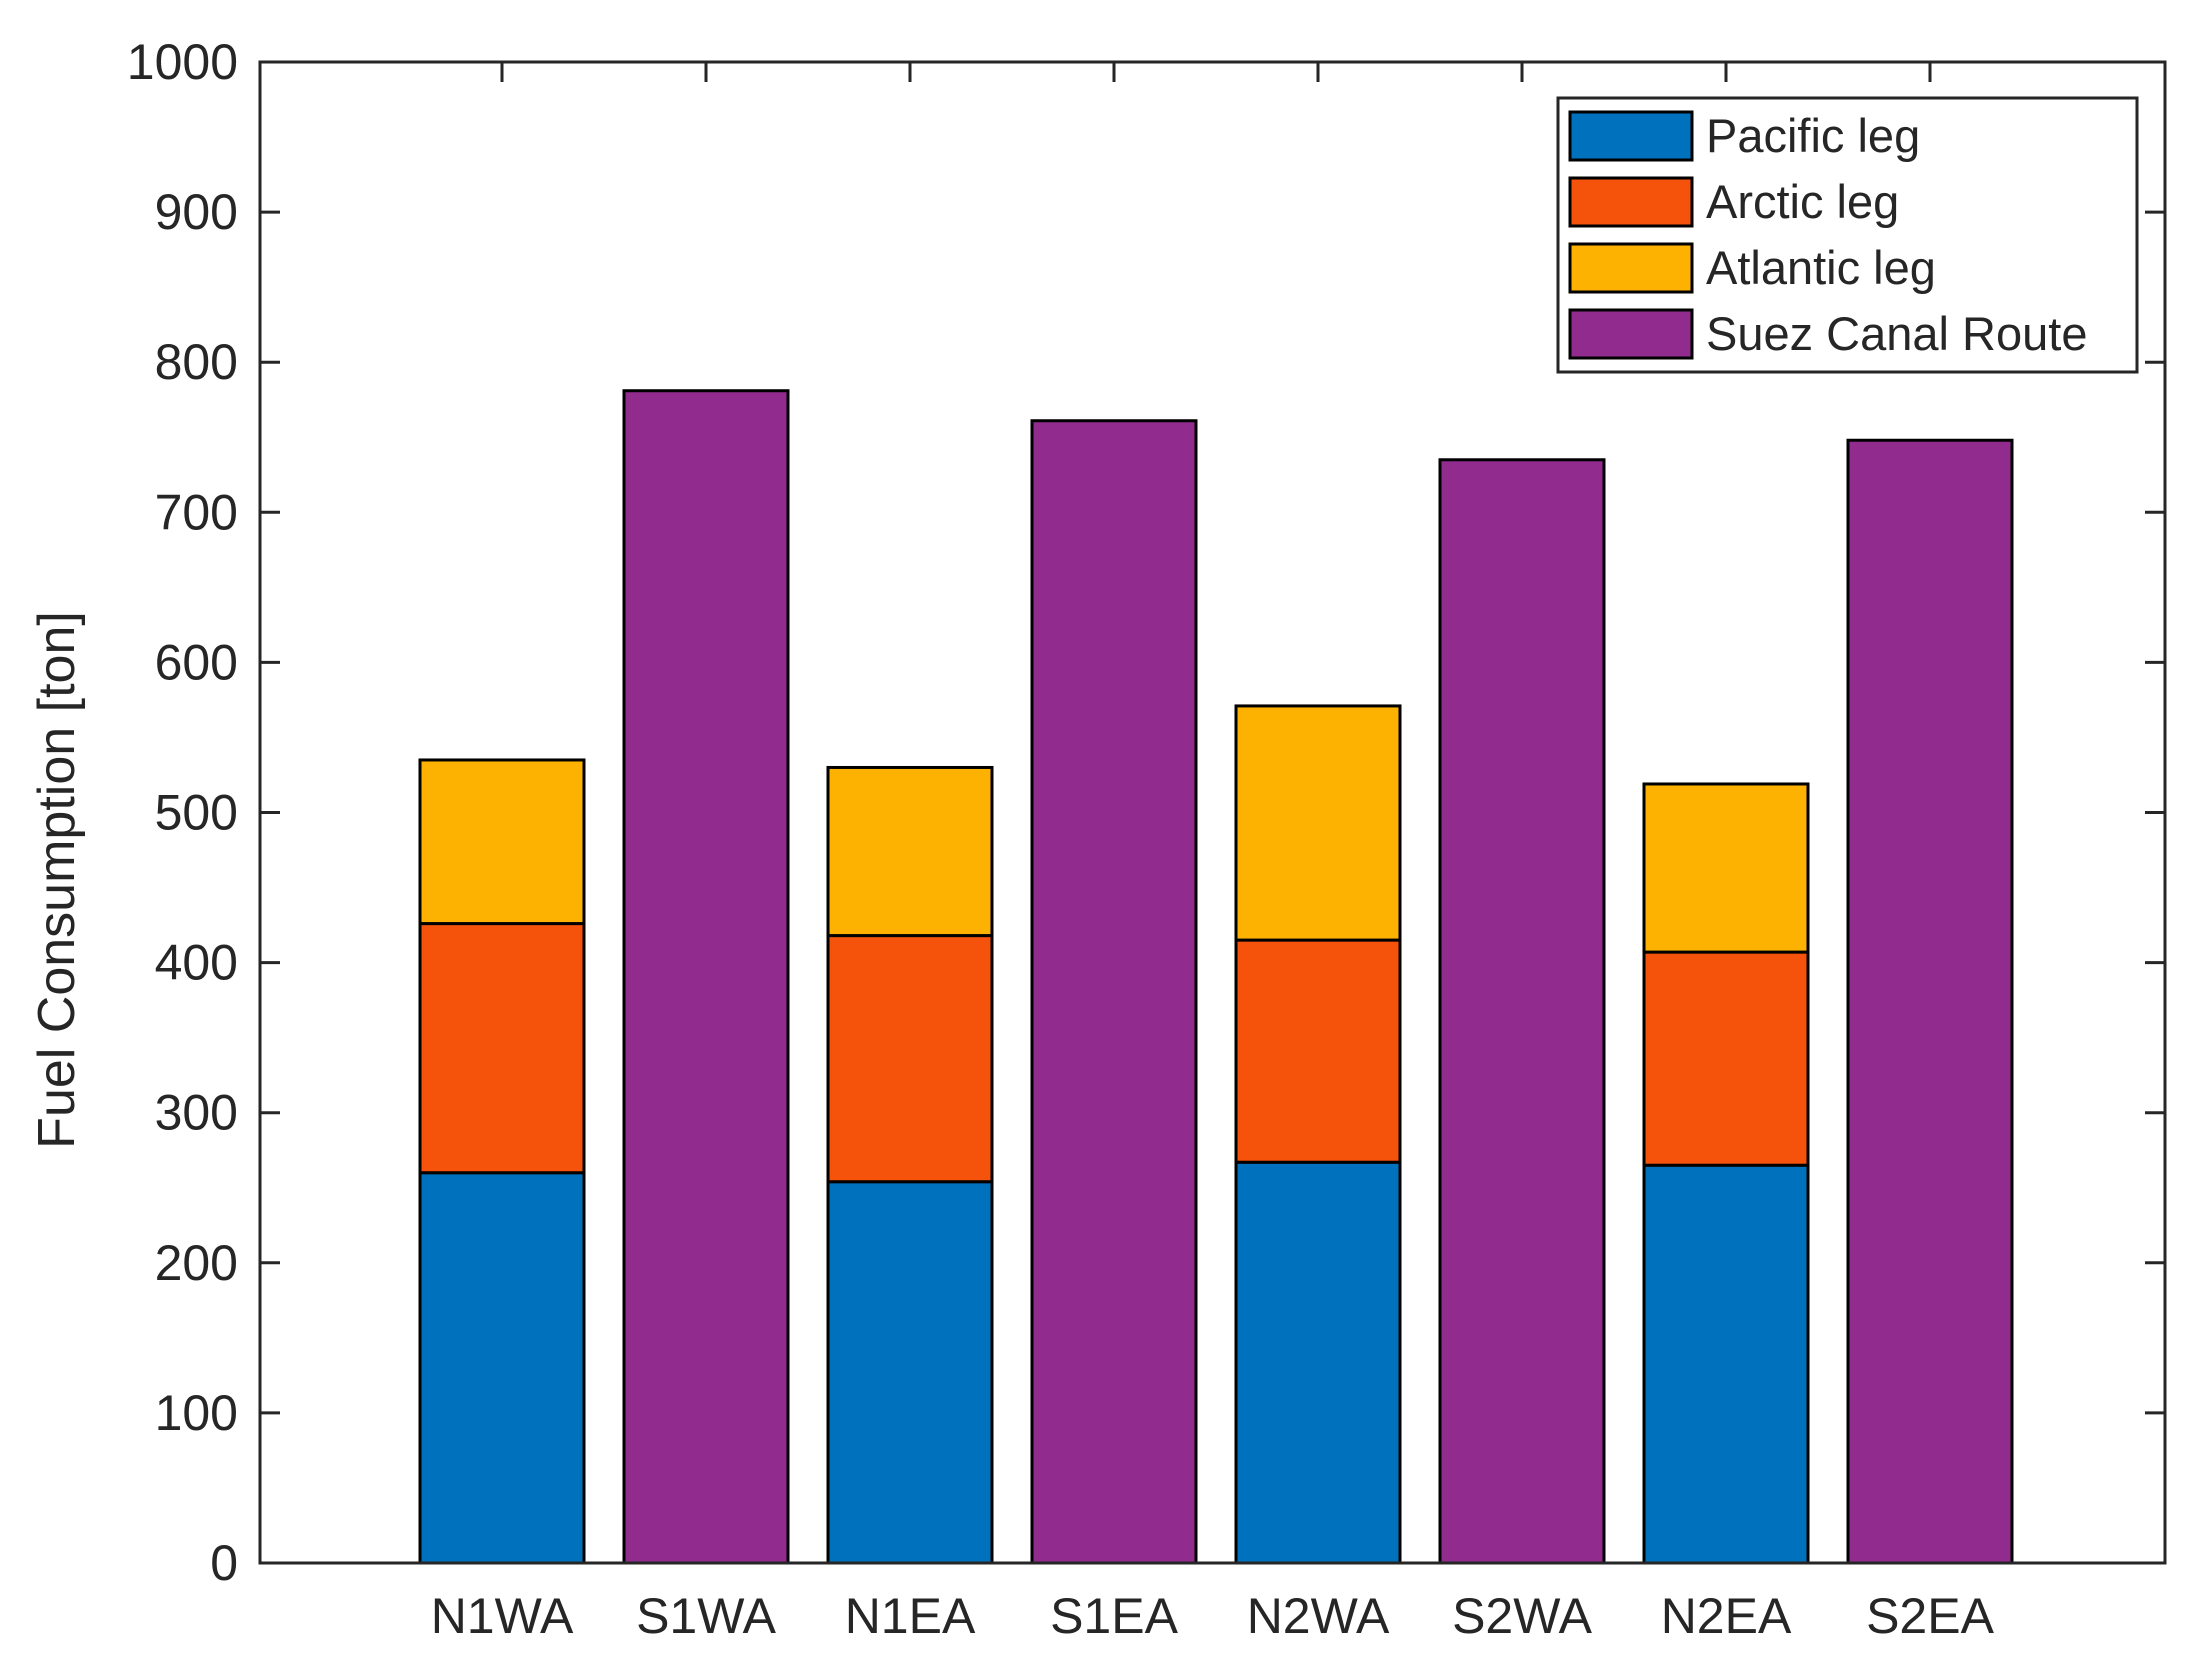 Image resolution: width=2193 pixels, height=1678 pixels. Describe the element at coordinates (196, 1113) in the screenshot. I see `y-tick-label: 300` at that location.